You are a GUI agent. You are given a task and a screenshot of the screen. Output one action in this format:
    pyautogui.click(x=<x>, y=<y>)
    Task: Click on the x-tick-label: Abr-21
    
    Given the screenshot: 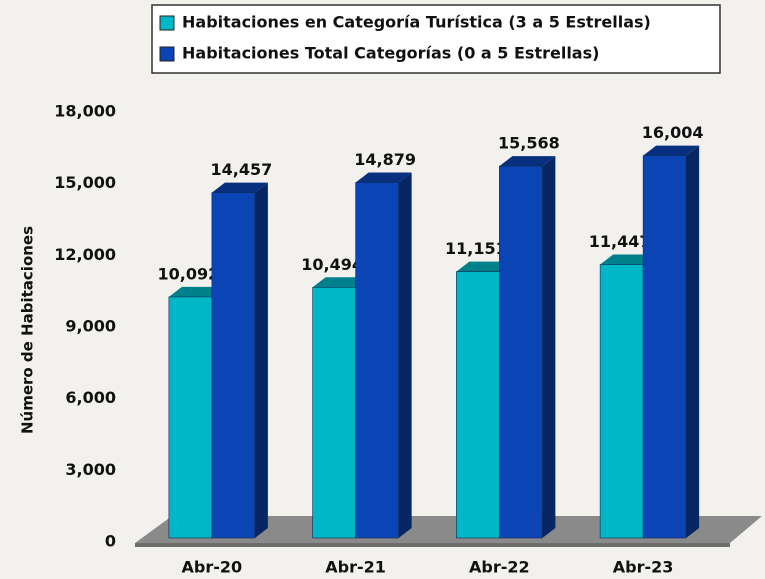 What is the action you would take?
    pyautogui.click(x=355, y=567)
    